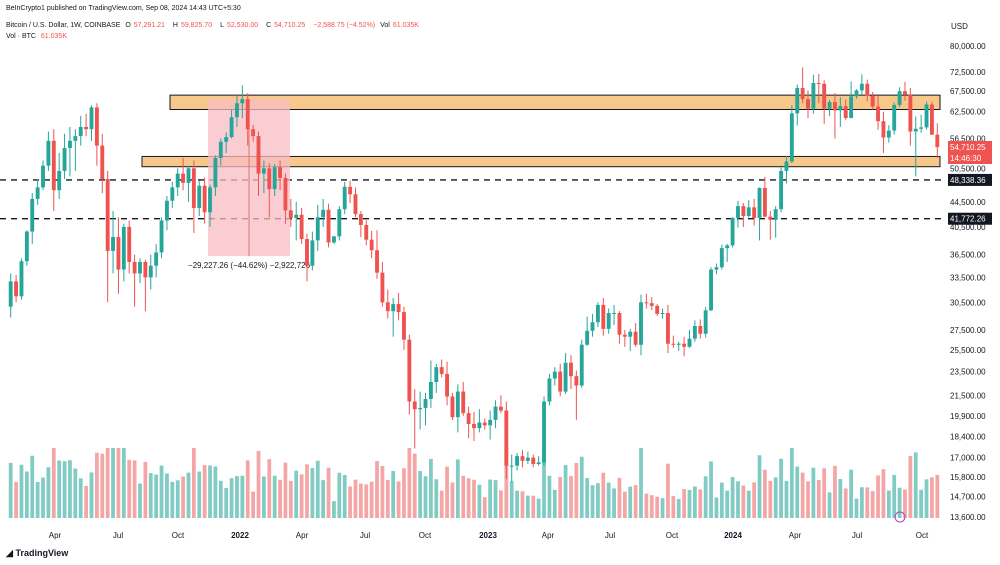 The height and width of the screenshot is (565, 1000). Describe the element at coordinates (36, 36) in the screenshot. I see `volume-legend: Vol · BTC 61.035K` at that location.